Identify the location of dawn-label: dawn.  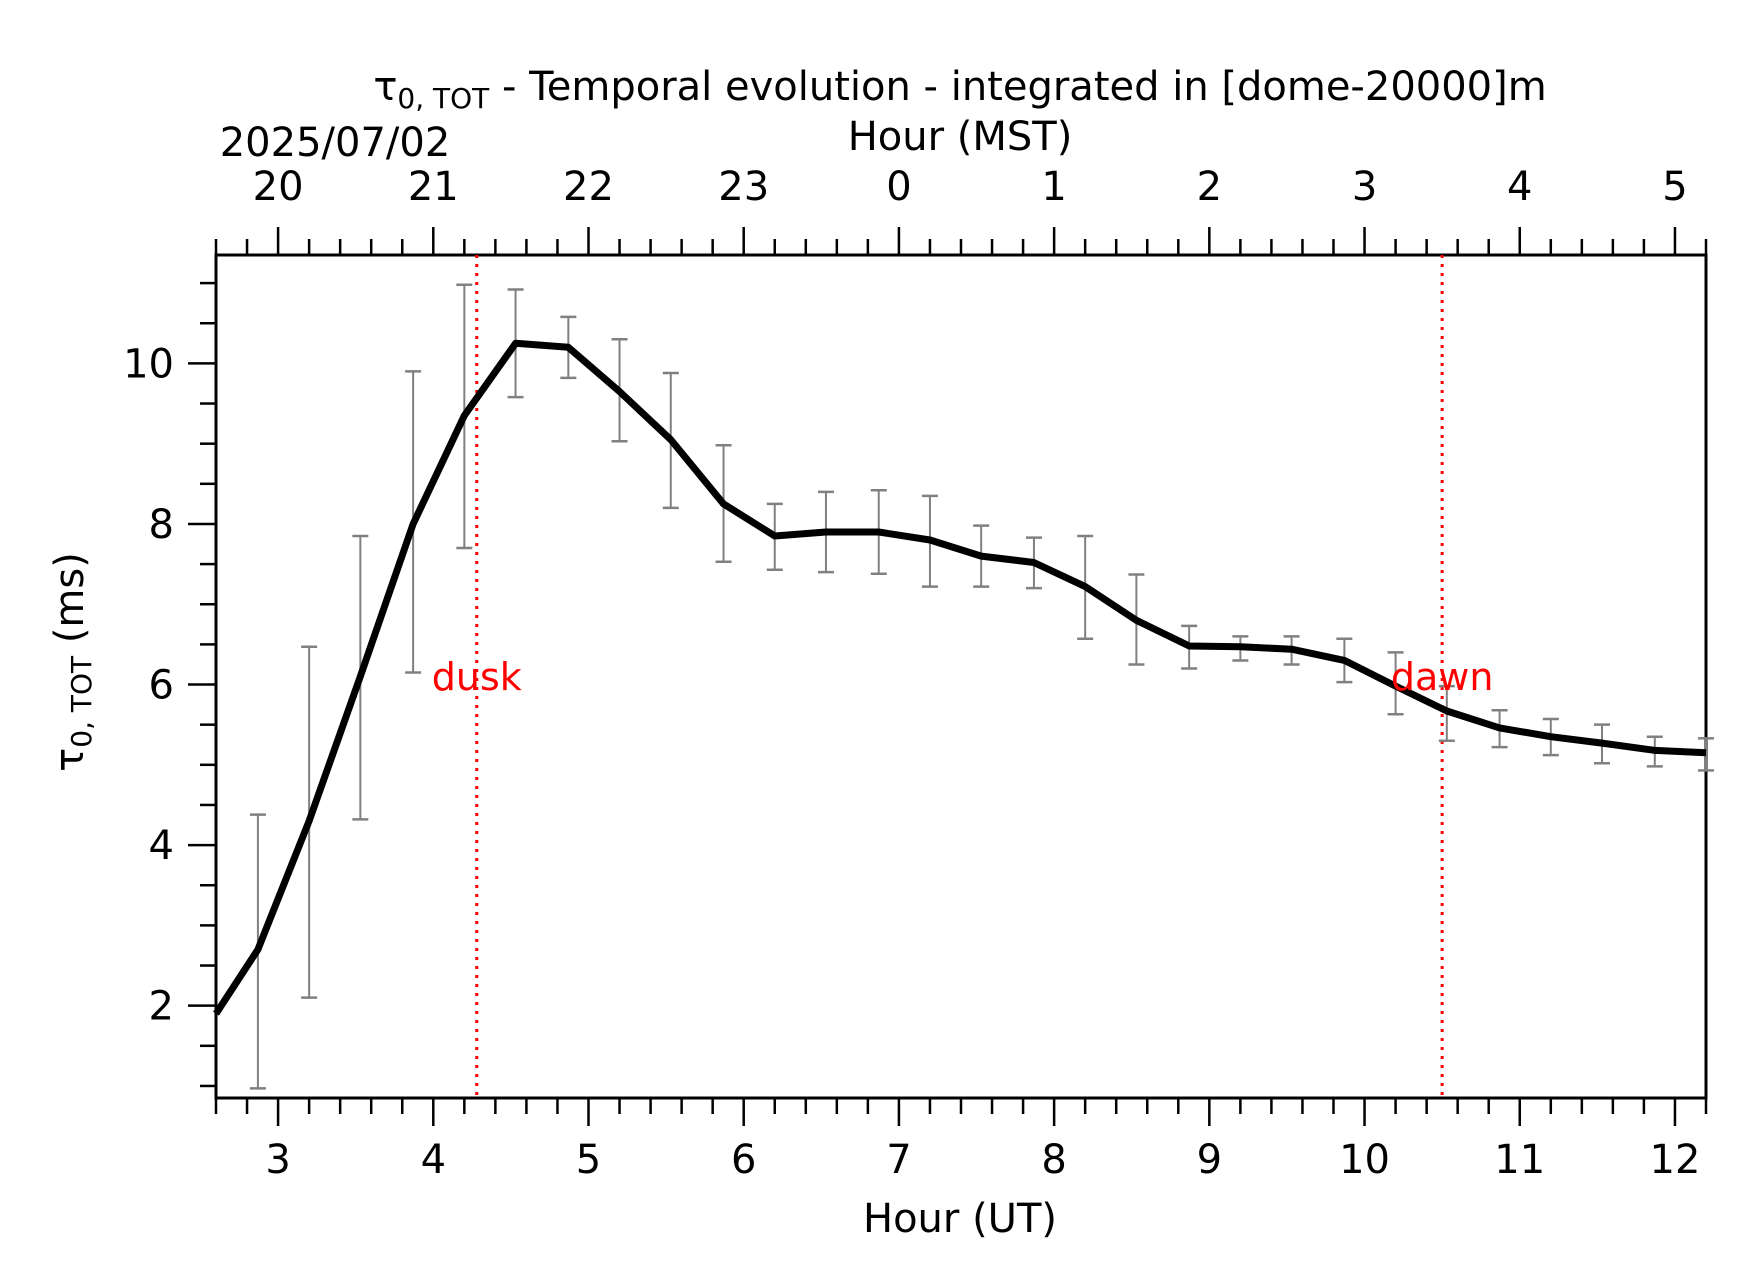
(1442, 677).